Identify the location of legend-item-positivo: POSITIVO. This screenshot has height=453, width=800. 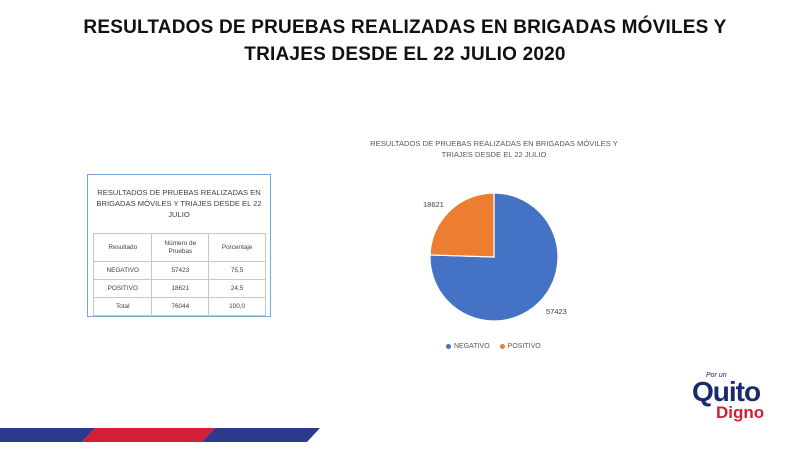
(520, 346).